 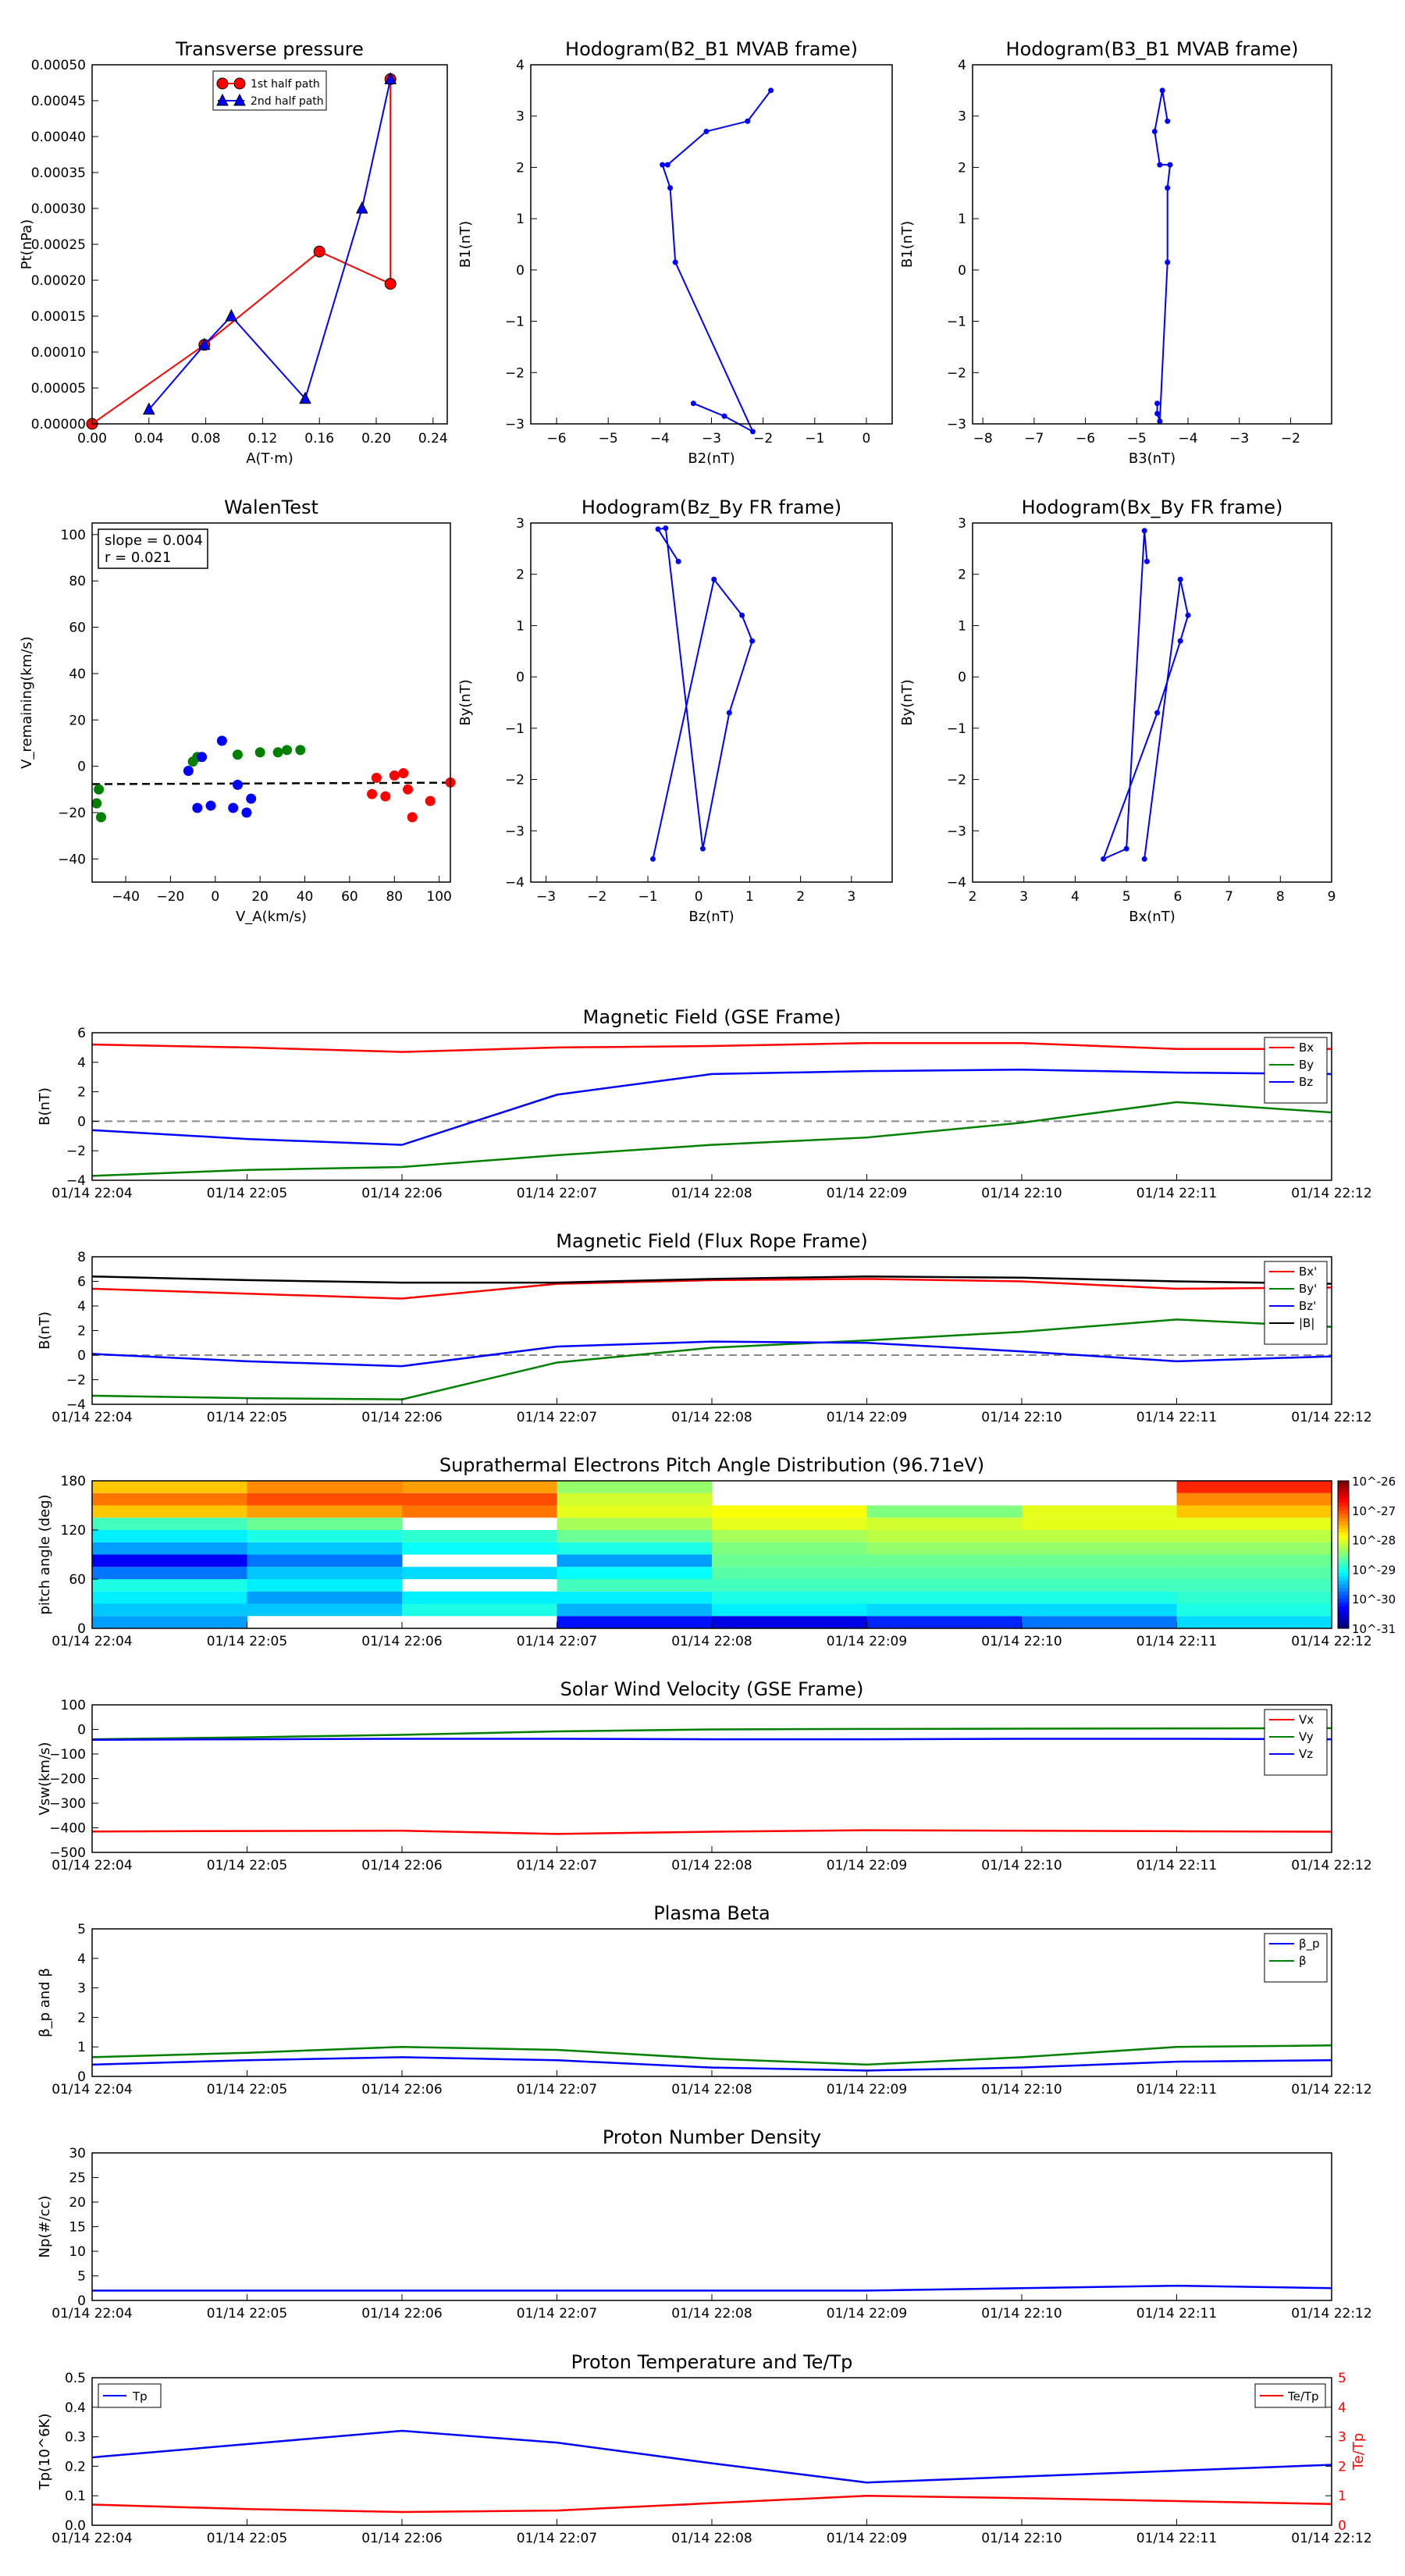 What do you see at coordinates (45, 1330) in the screenshot?
I see `y-axis-label: B(nT)` at bounding box center [45, 1330].